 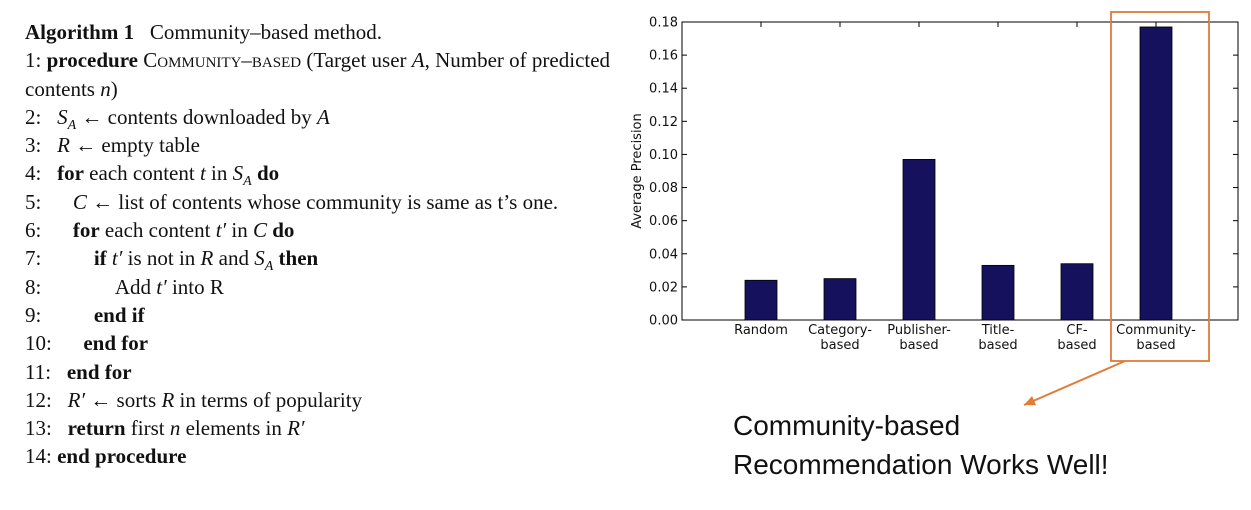 What do you see at coordinates (1030, 401) in the screenshot?
I see `callout-arrow-head` at bounding box center [1030, 401].